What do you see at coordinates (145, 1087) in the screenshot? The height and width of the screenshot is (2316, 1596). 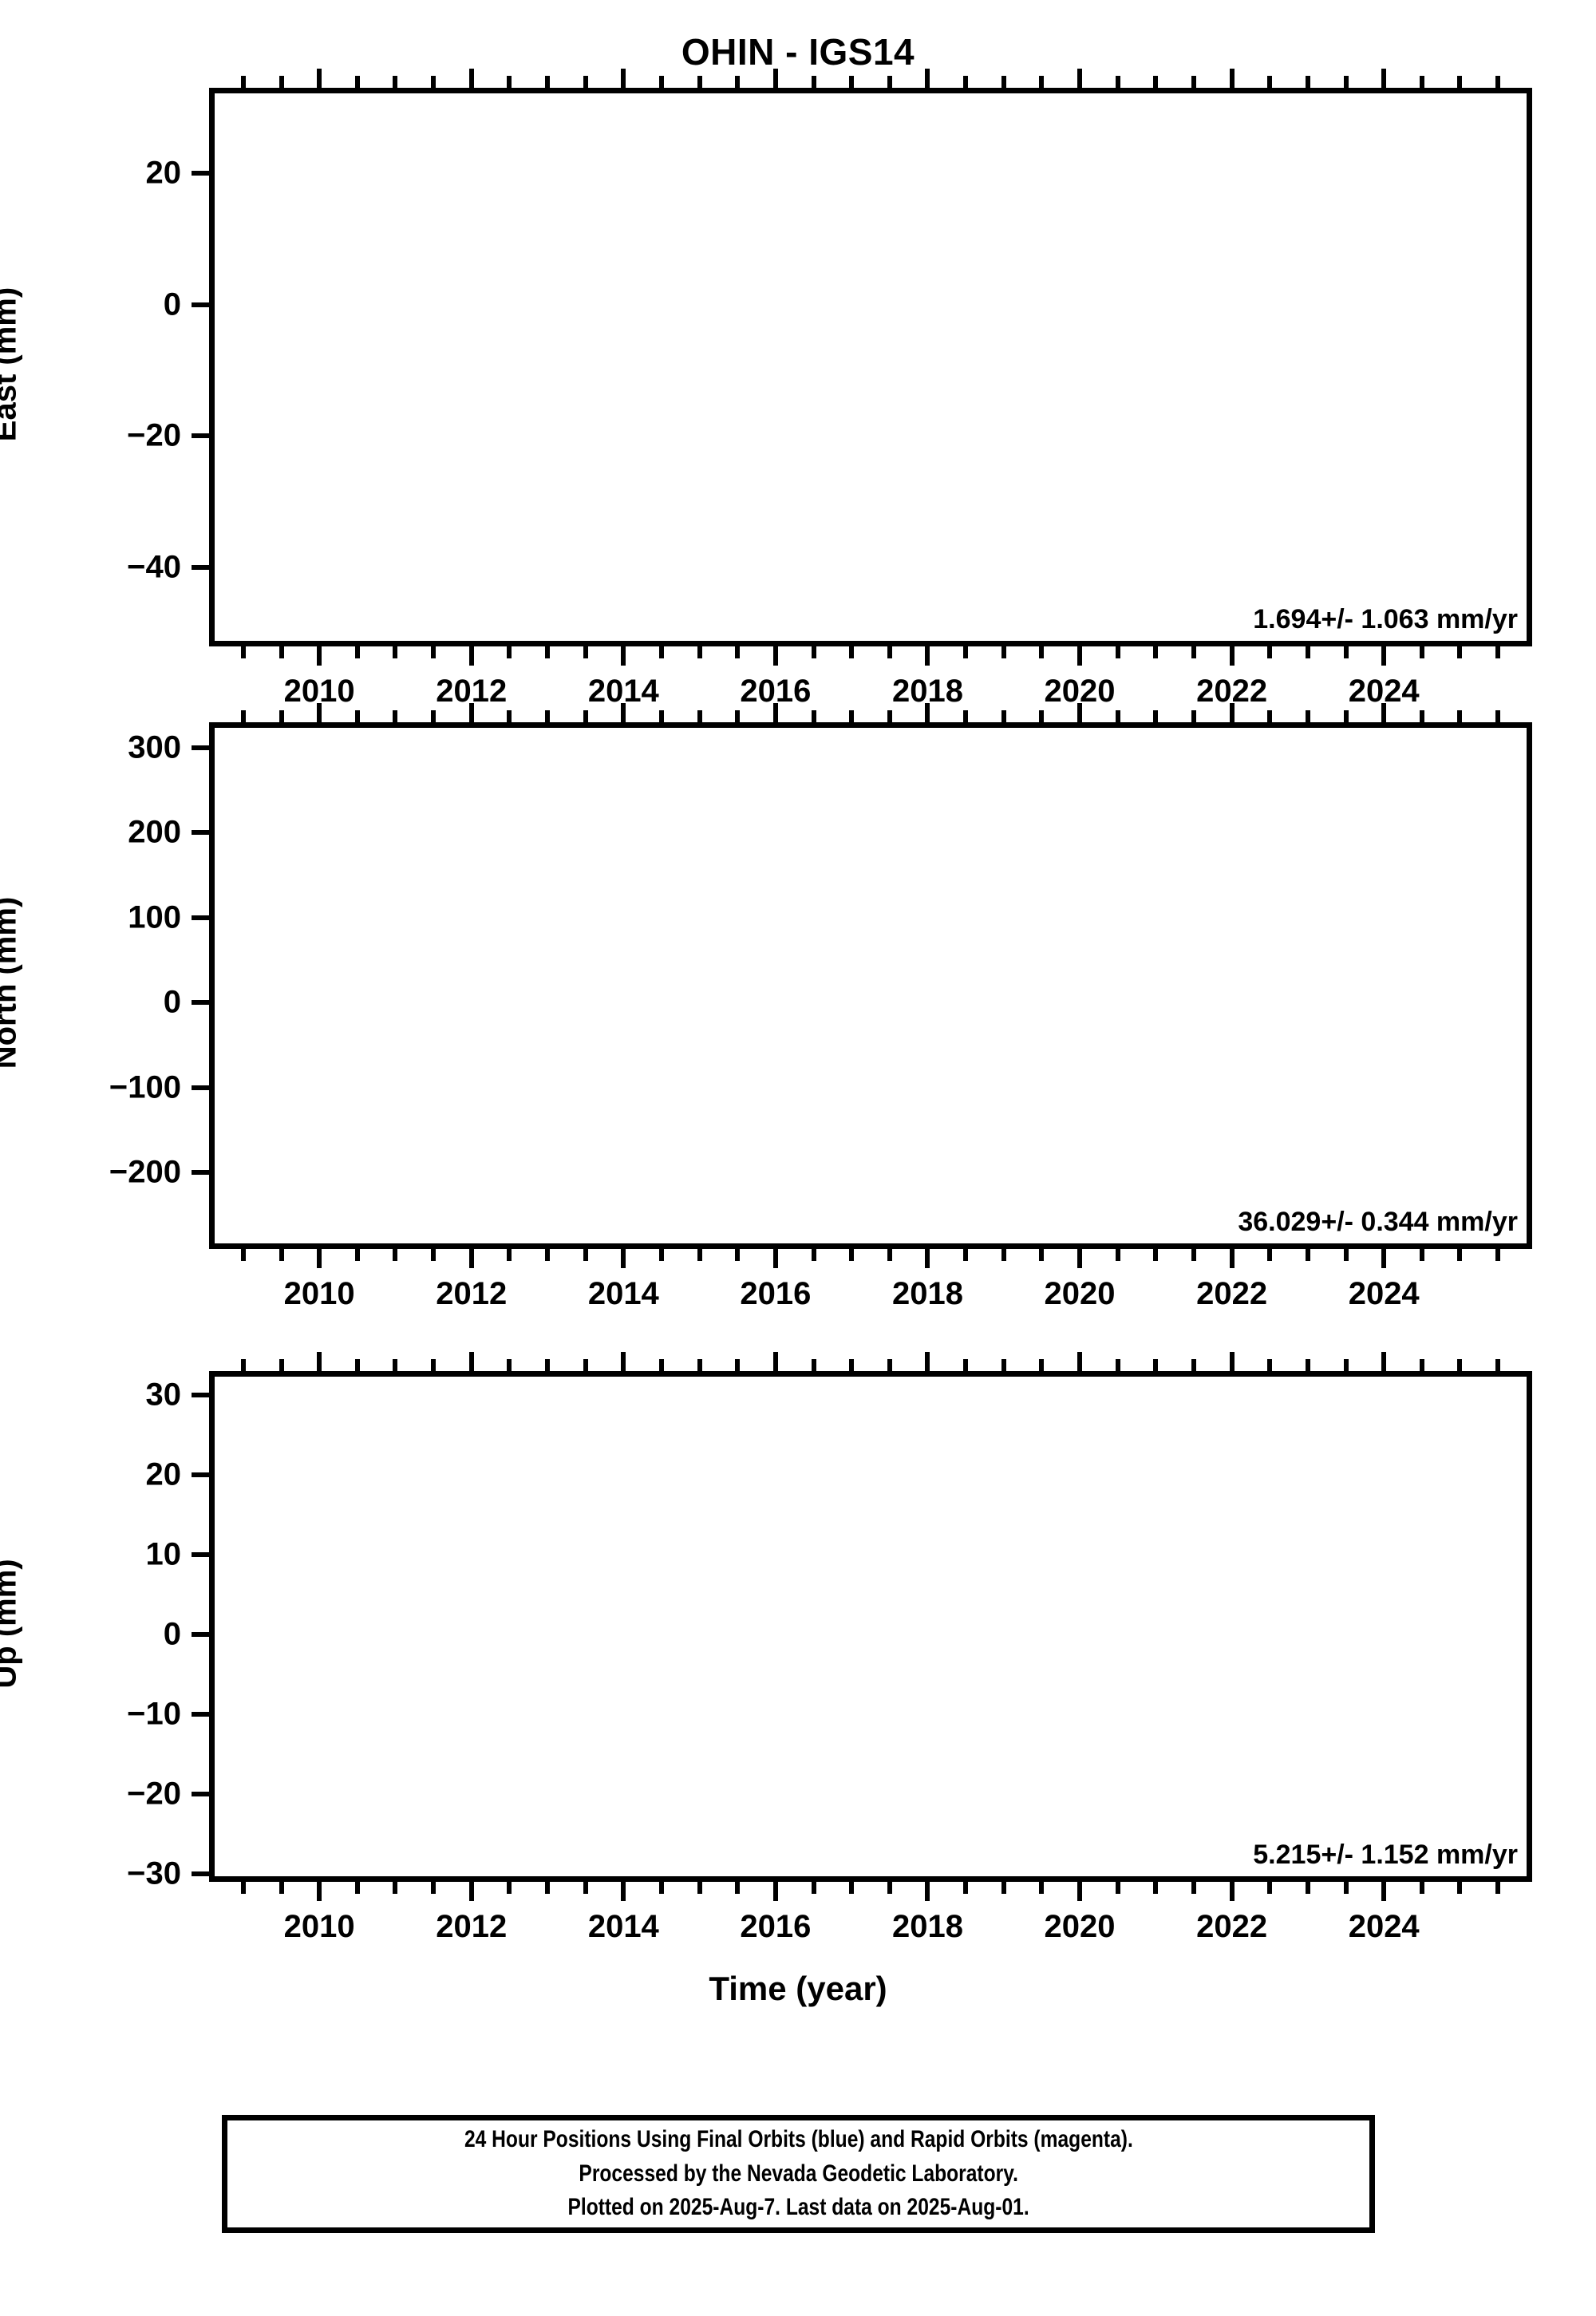 I see `y-tick-label: −100` at bounding box center [145, 1087].